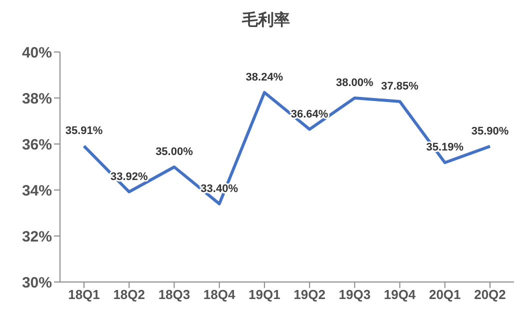  I want to click on x-tick-label: 18Q4, so click(219, 294).